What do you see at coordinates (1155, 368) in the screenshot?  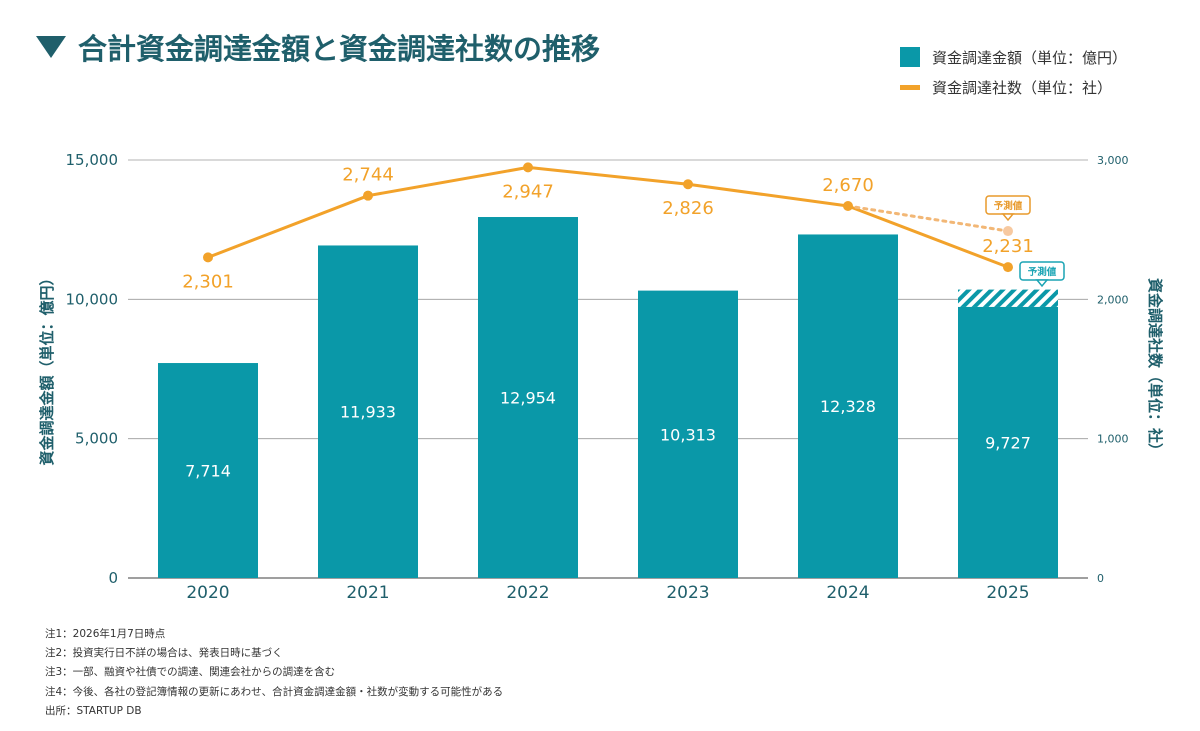 I see `y-axis-right-label: 資金調達社数（単位：社）` at bounding box center [1155, 368].